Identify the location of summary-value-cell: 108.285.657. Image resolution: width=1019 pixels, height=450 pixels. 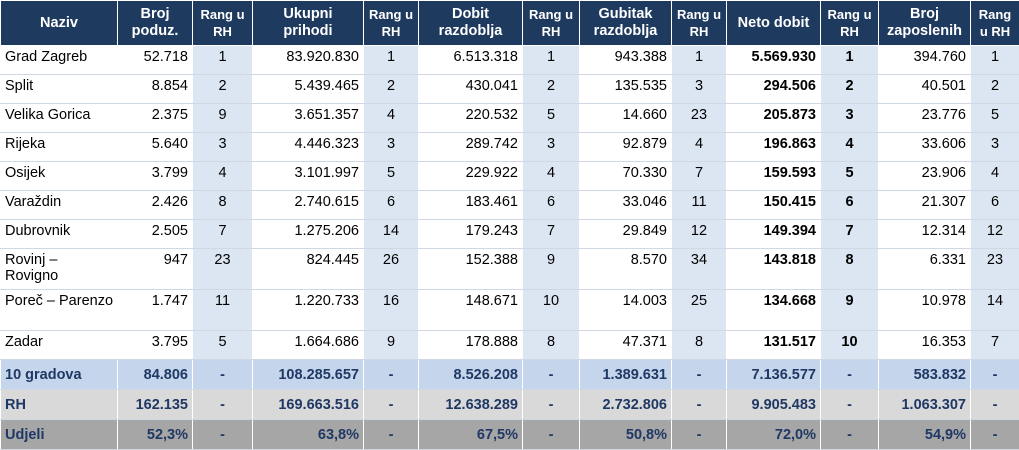
(308, 375).